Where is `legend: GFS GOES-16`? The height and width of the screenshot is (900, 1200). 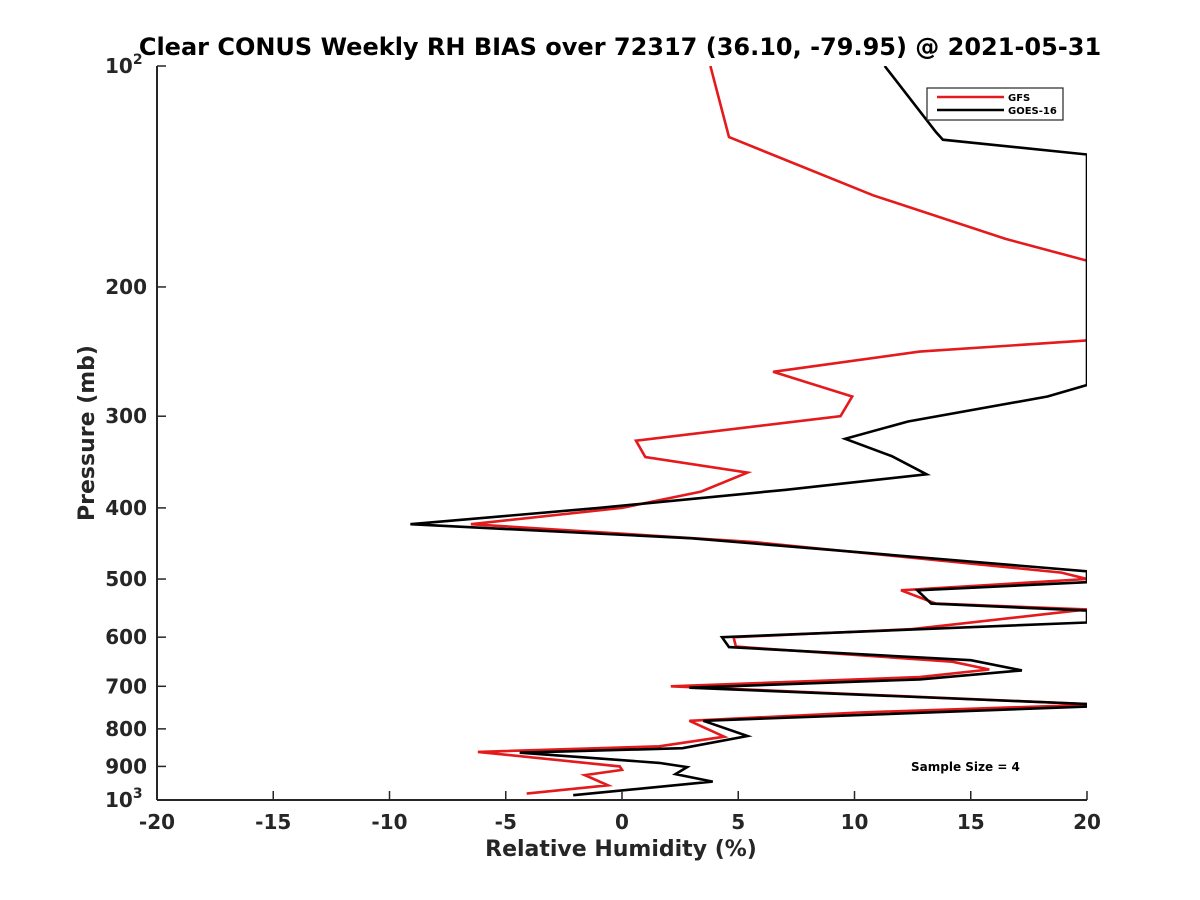
legend: GFS GOES-16 is located at coordinates (995, 104).